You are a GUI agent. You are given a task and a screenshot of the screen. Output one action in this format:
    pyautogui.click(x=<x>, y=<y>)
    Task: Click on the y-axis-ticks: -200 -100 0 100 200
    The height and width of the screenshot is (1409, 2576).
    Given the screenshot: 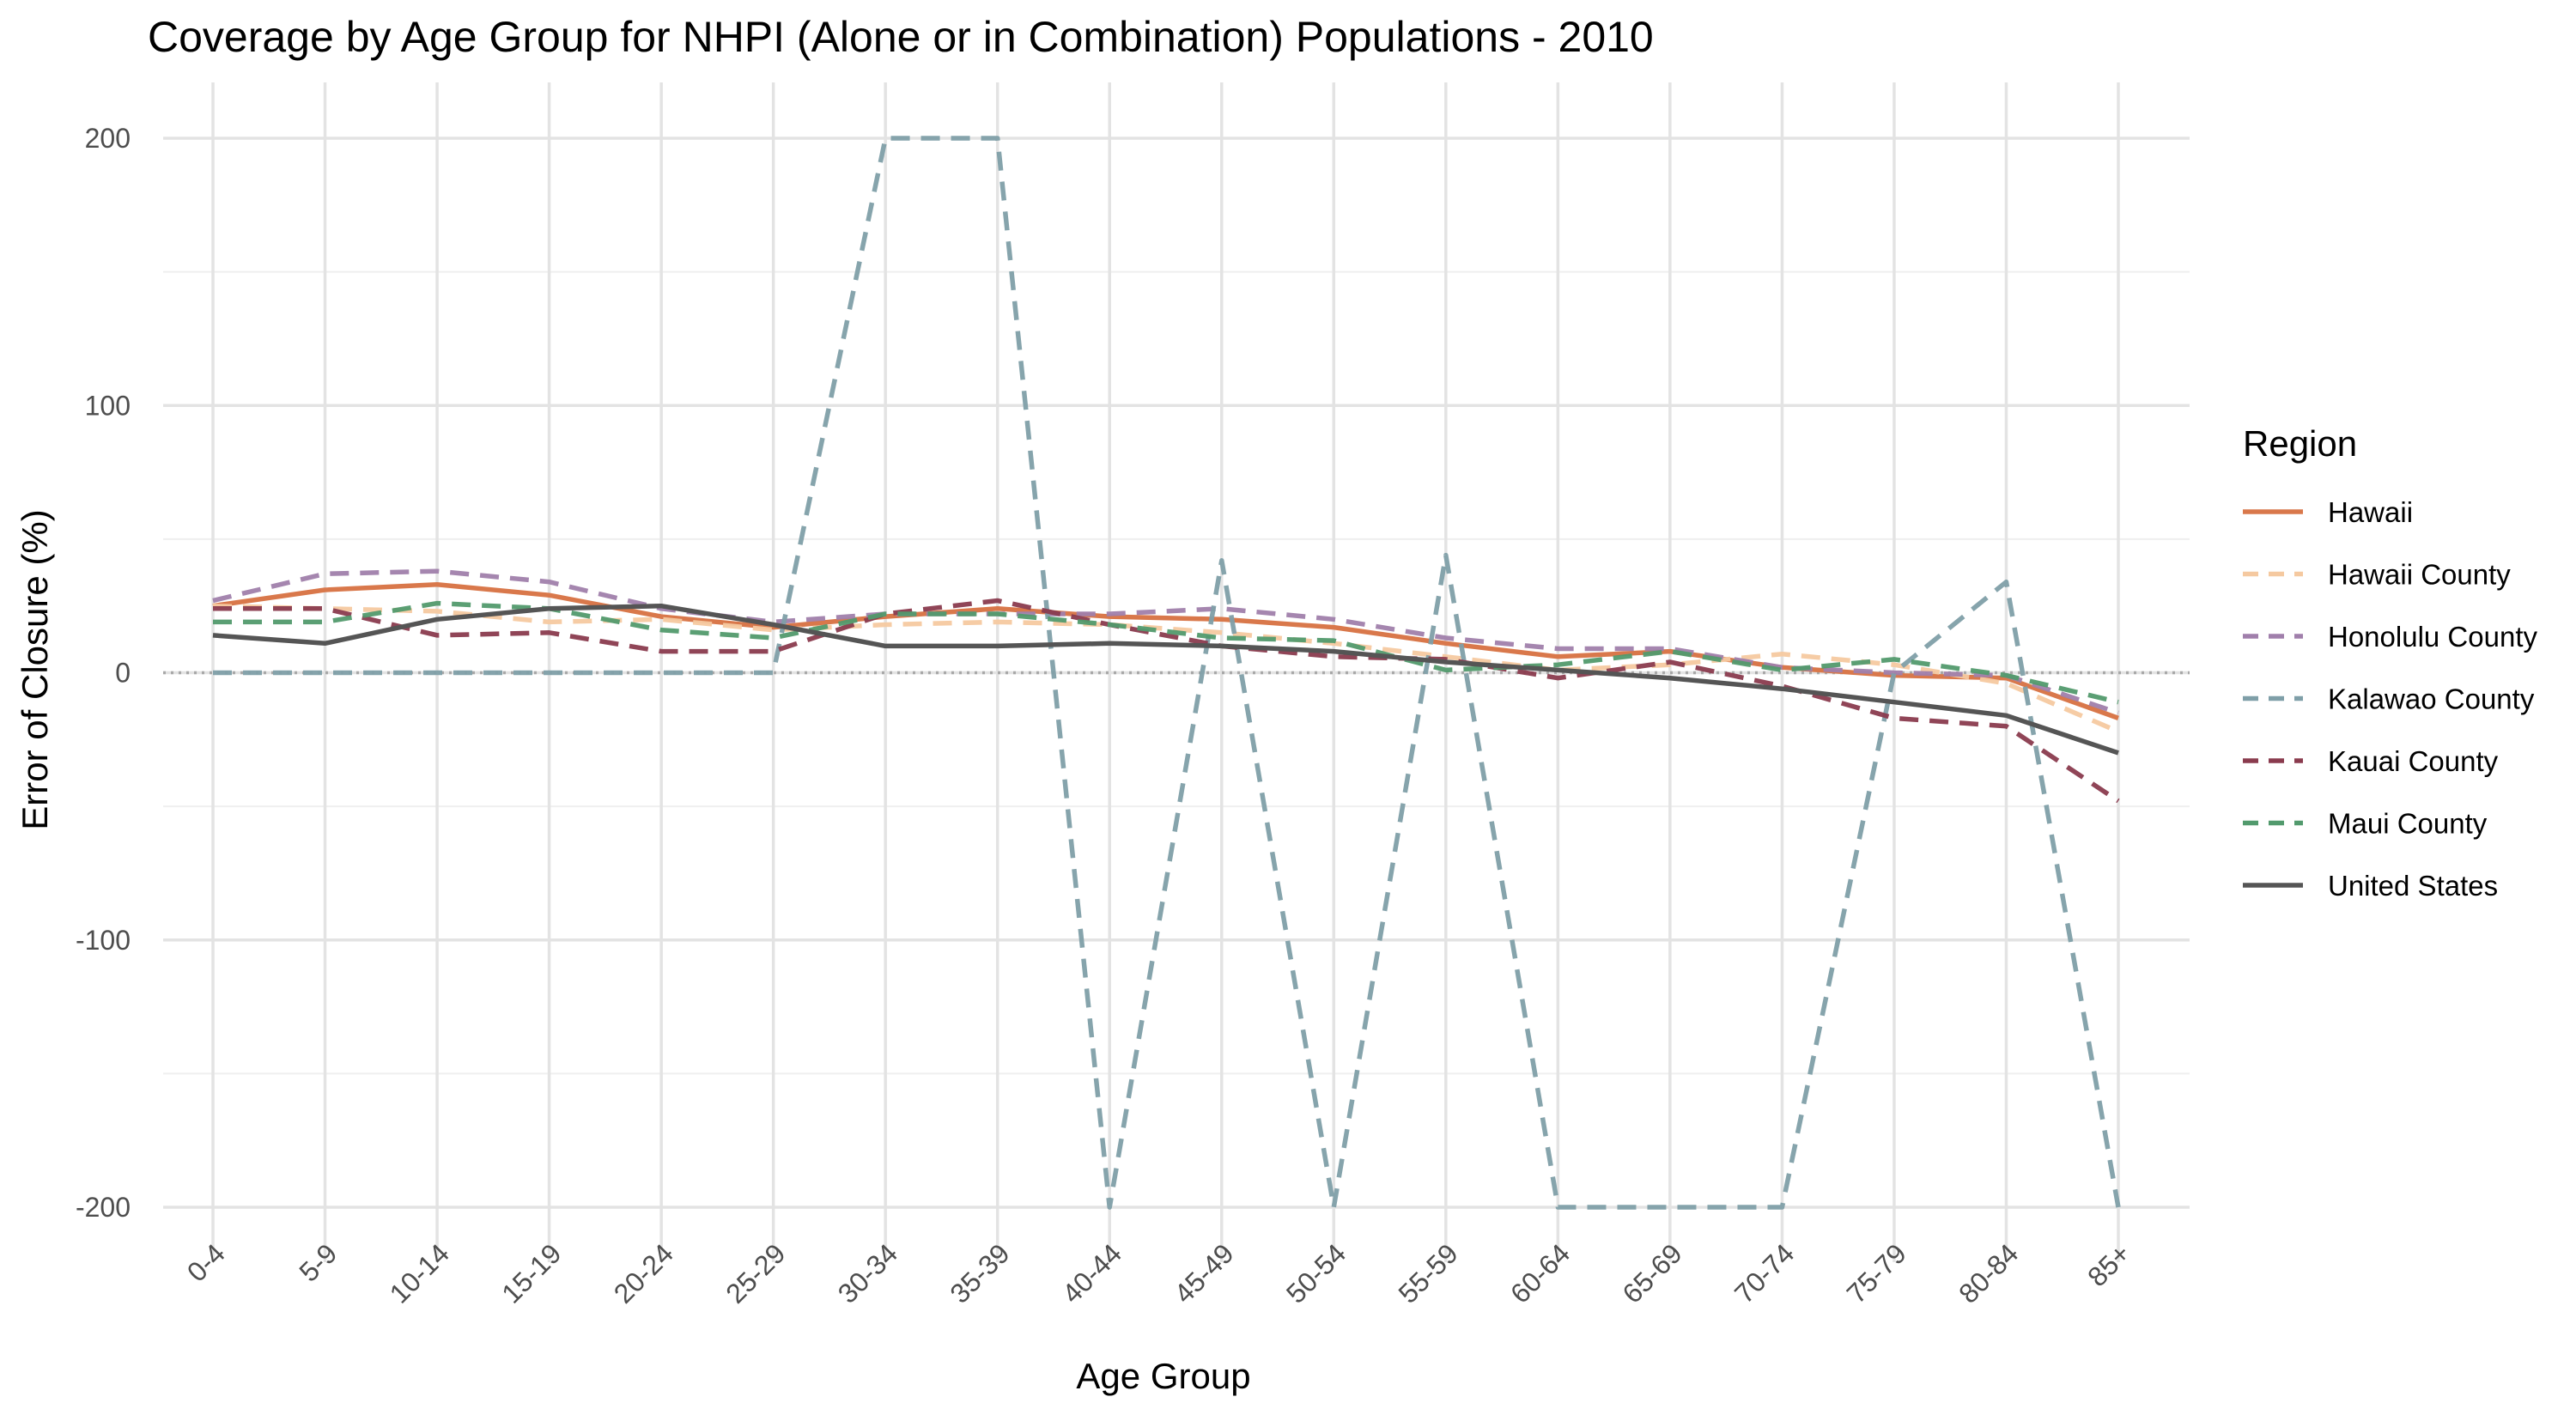 What is the action you would take?
    pyautogui.click(x=104, y=673)
    